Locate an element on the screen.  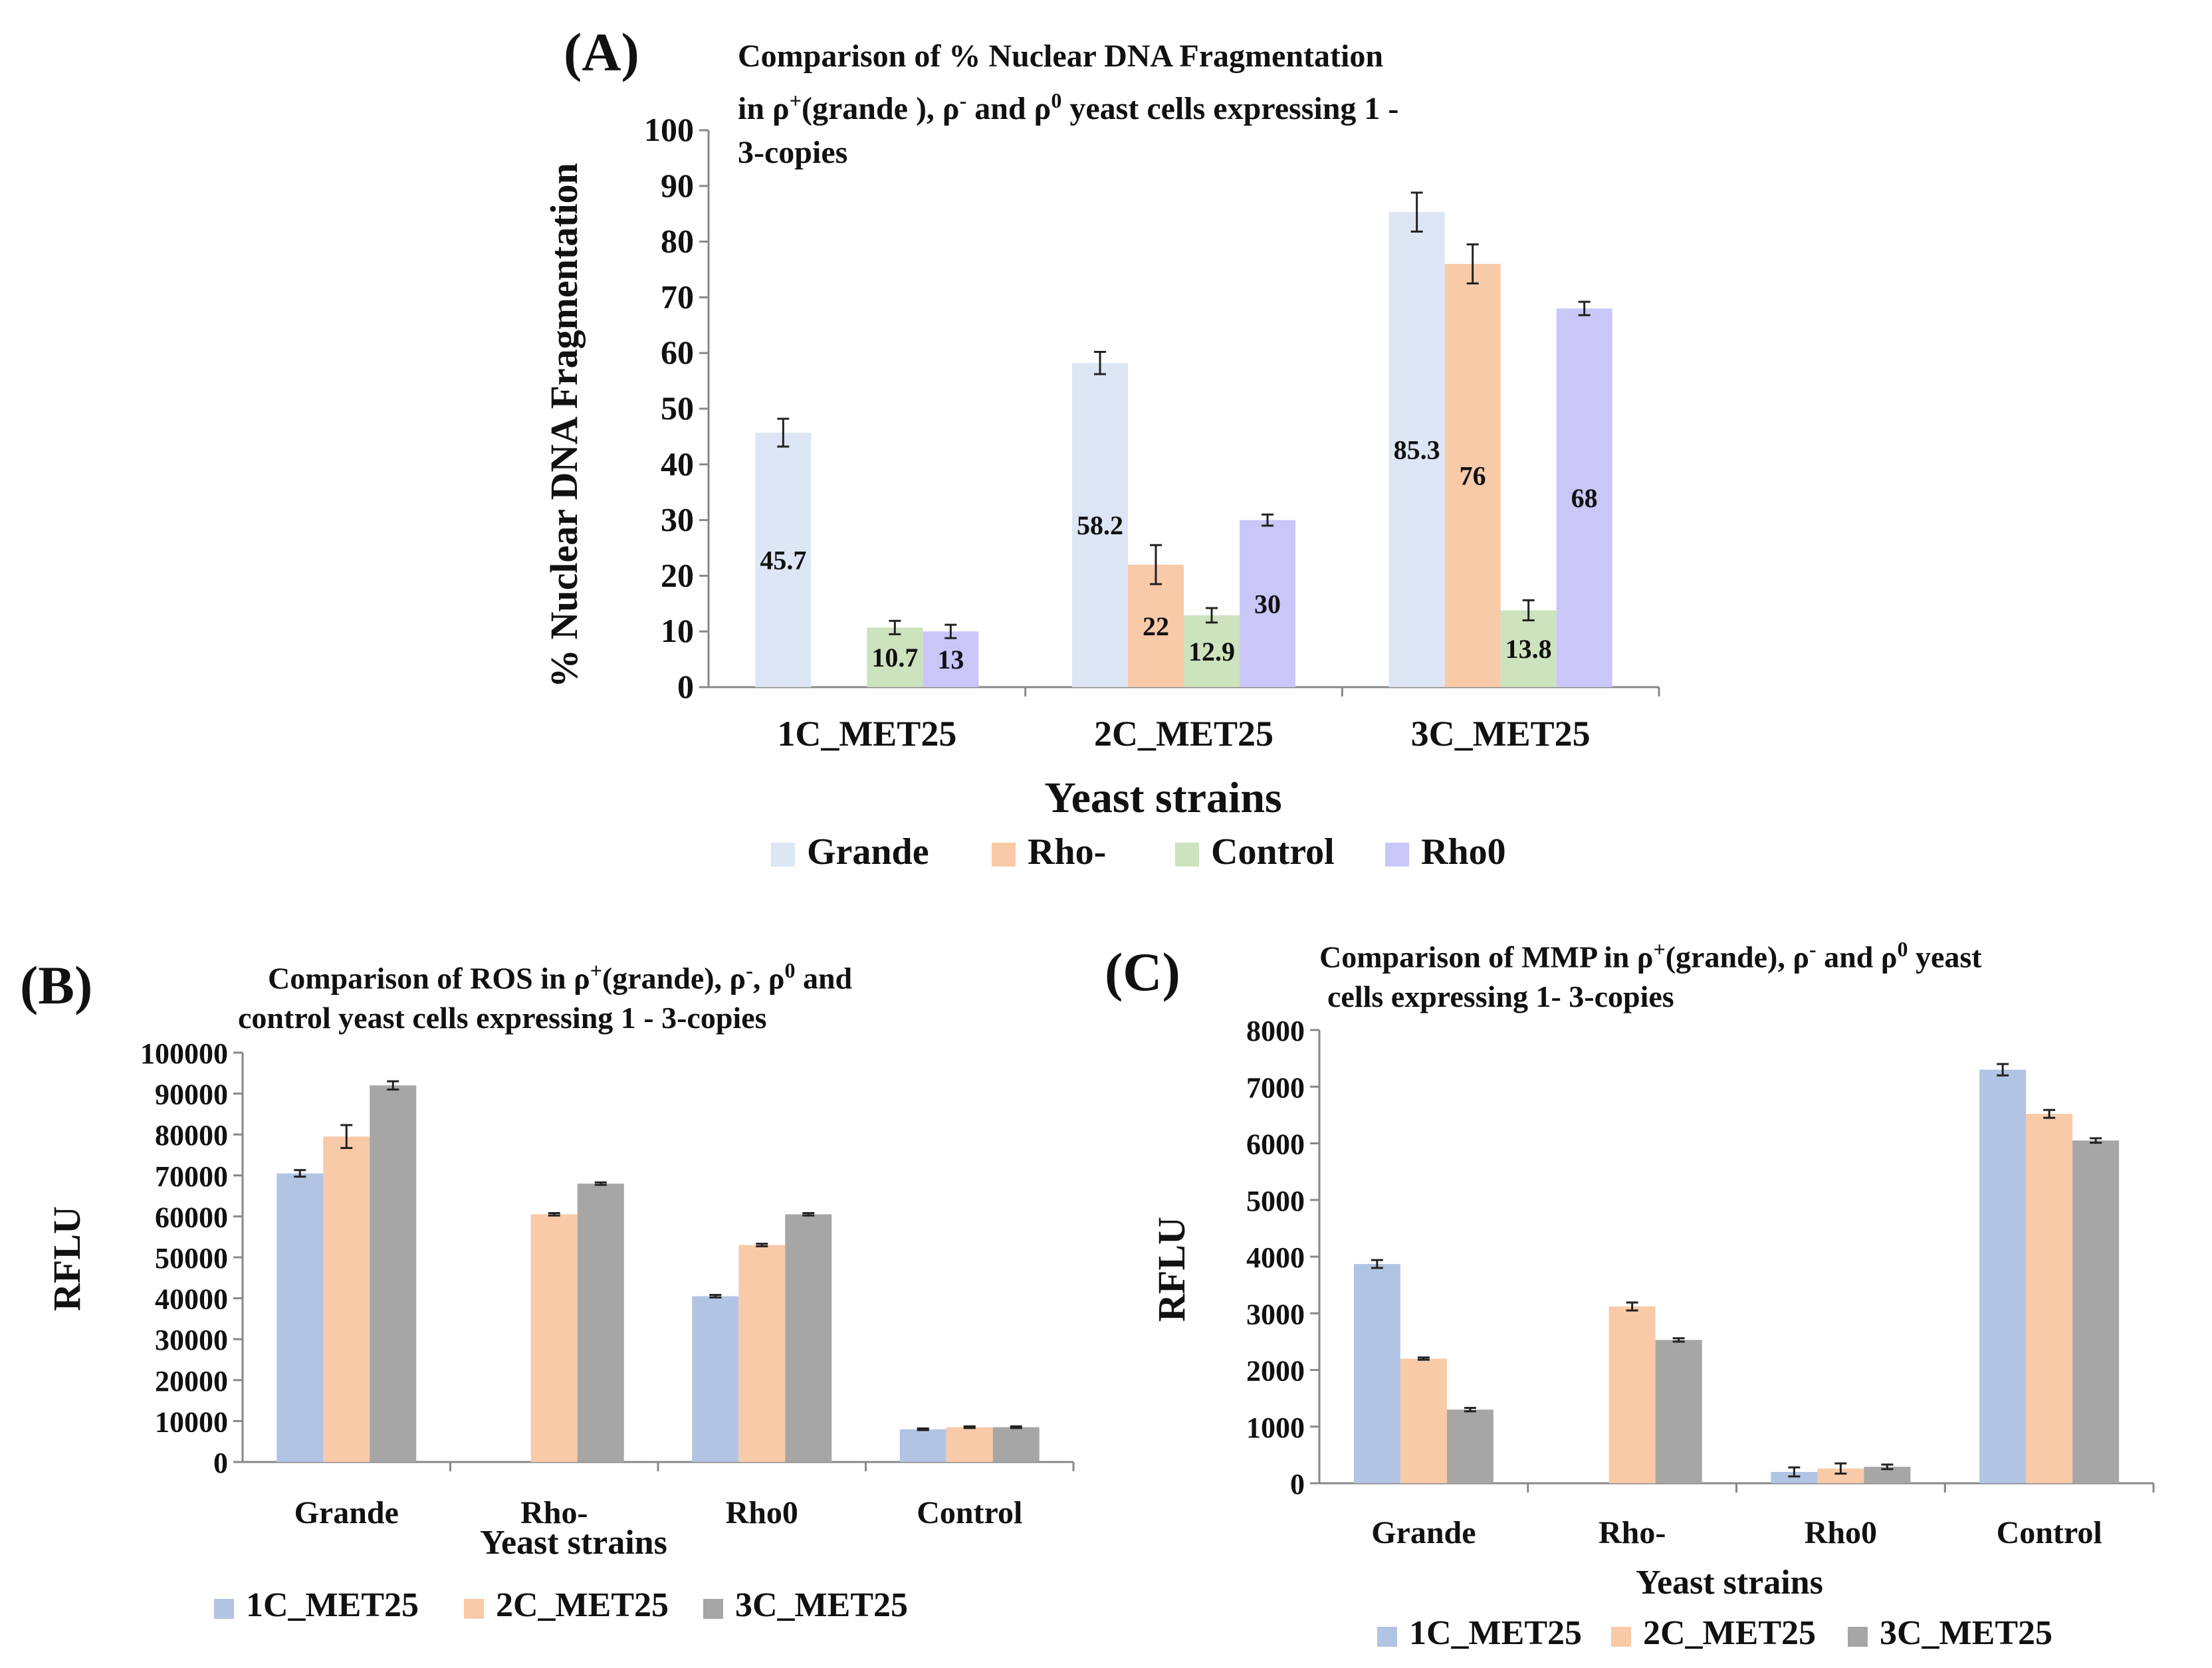
data-label: 22 is located at coordinates (1156, 626).